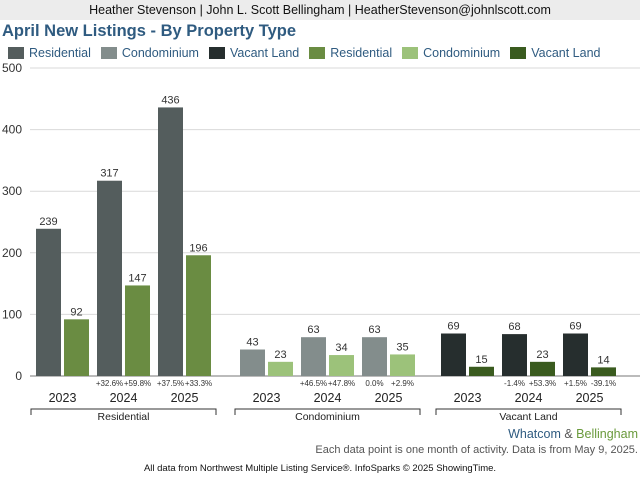 The width and height of the screenshot is (640, 480). What do you see at coordinates (528, 417) in the screenshot?
I see `group-label: Vacant Land` at bounding box center [528, 417].